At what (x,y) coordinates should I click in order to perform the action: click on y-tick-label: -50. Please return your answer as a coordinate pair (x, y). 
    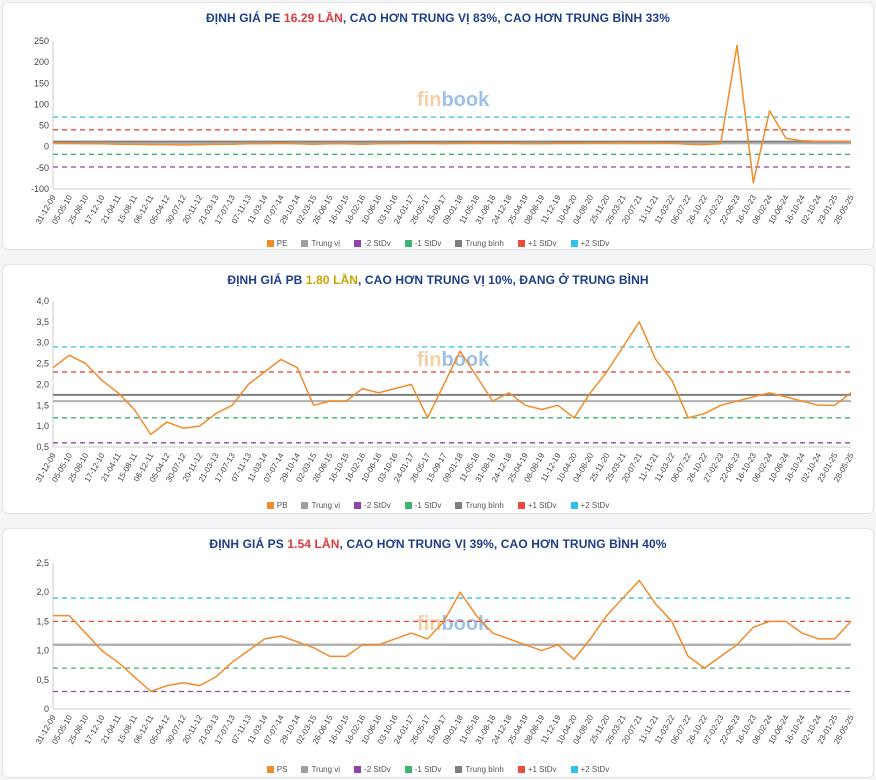
    Looking at the image, I should click on (42, 168).